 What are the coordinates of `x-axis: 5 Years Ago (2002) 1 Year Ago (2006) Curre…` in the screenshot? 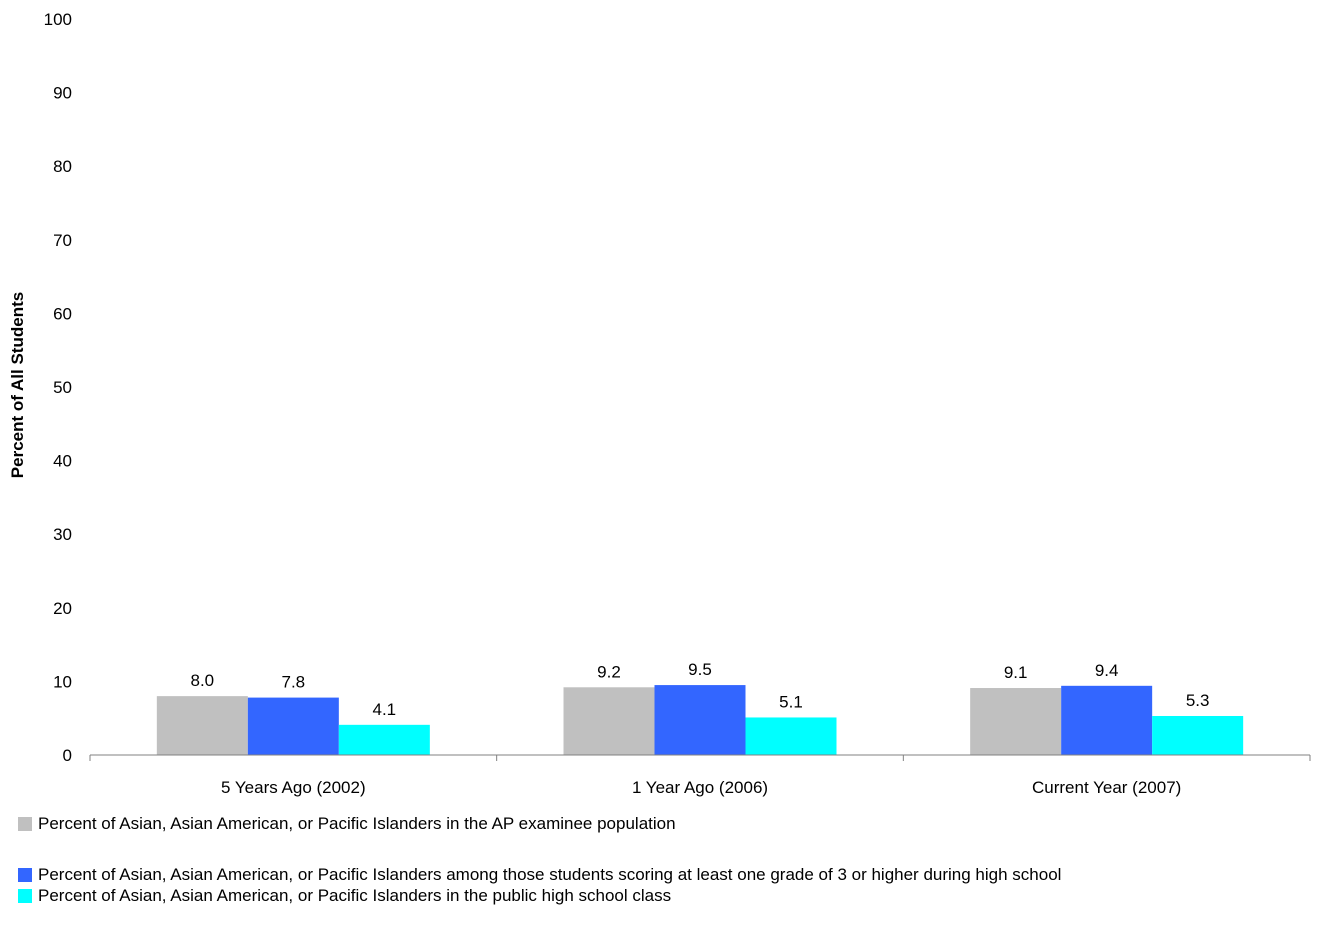 It's located at (700, 775).